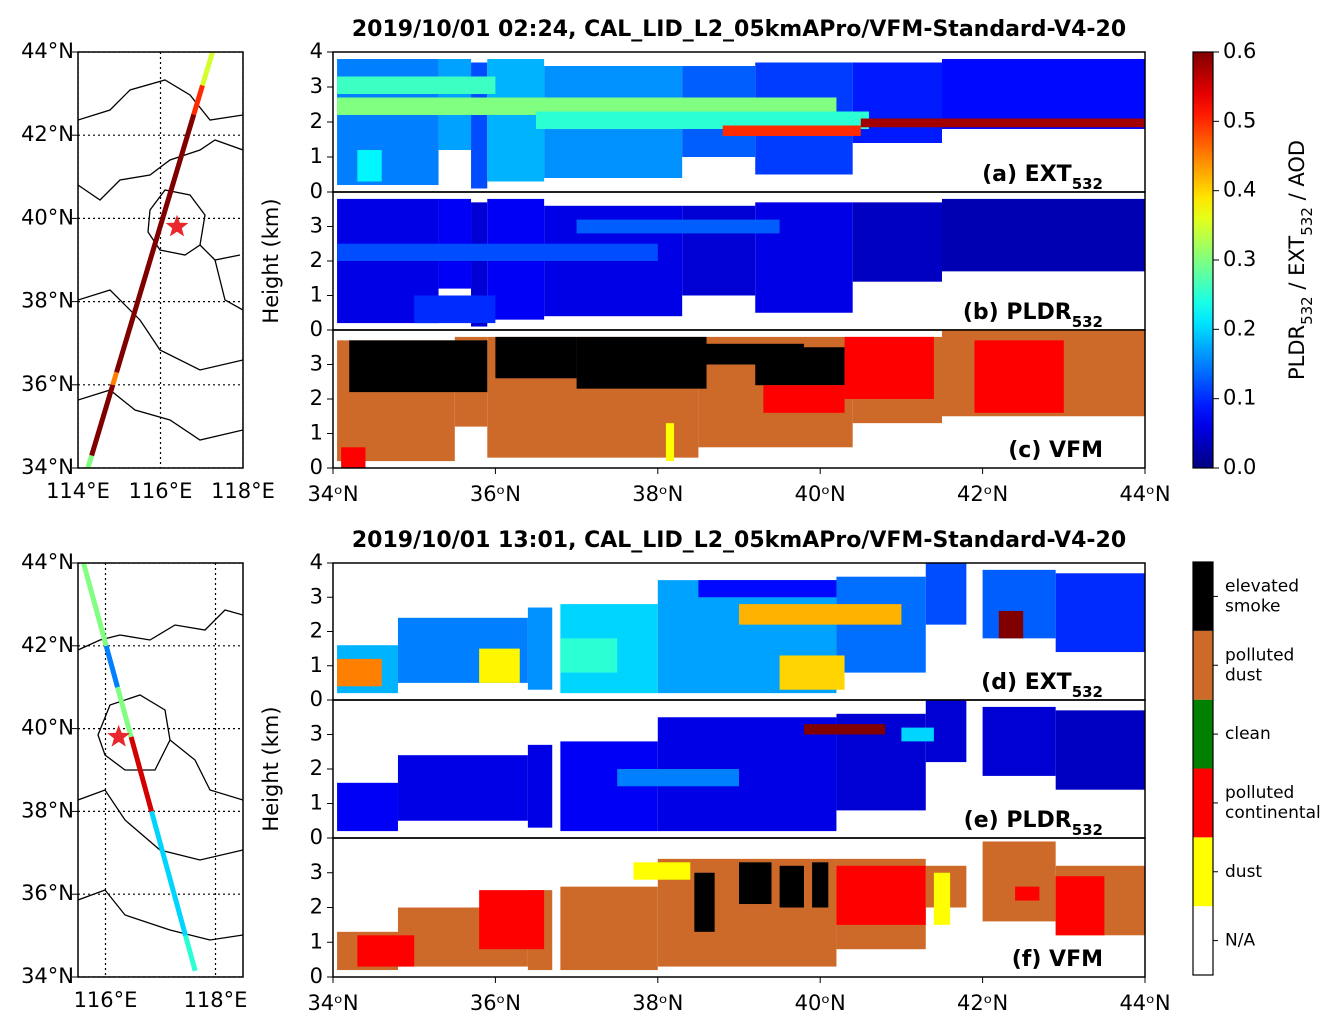  I want to click on label-text: (b) PLDR, so click(1017, 312).